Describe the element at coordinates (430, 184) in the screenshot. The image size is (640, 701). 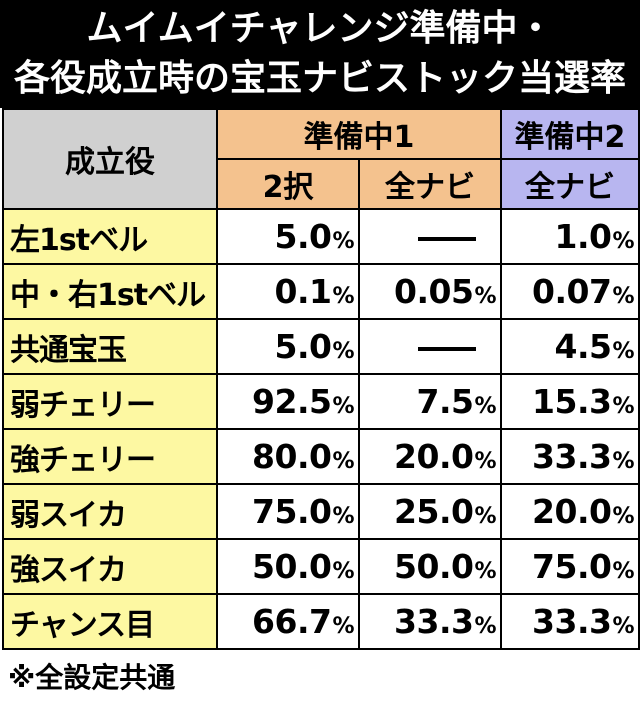
I see `header-group-1-sub-2: 全ナビ` at that location.